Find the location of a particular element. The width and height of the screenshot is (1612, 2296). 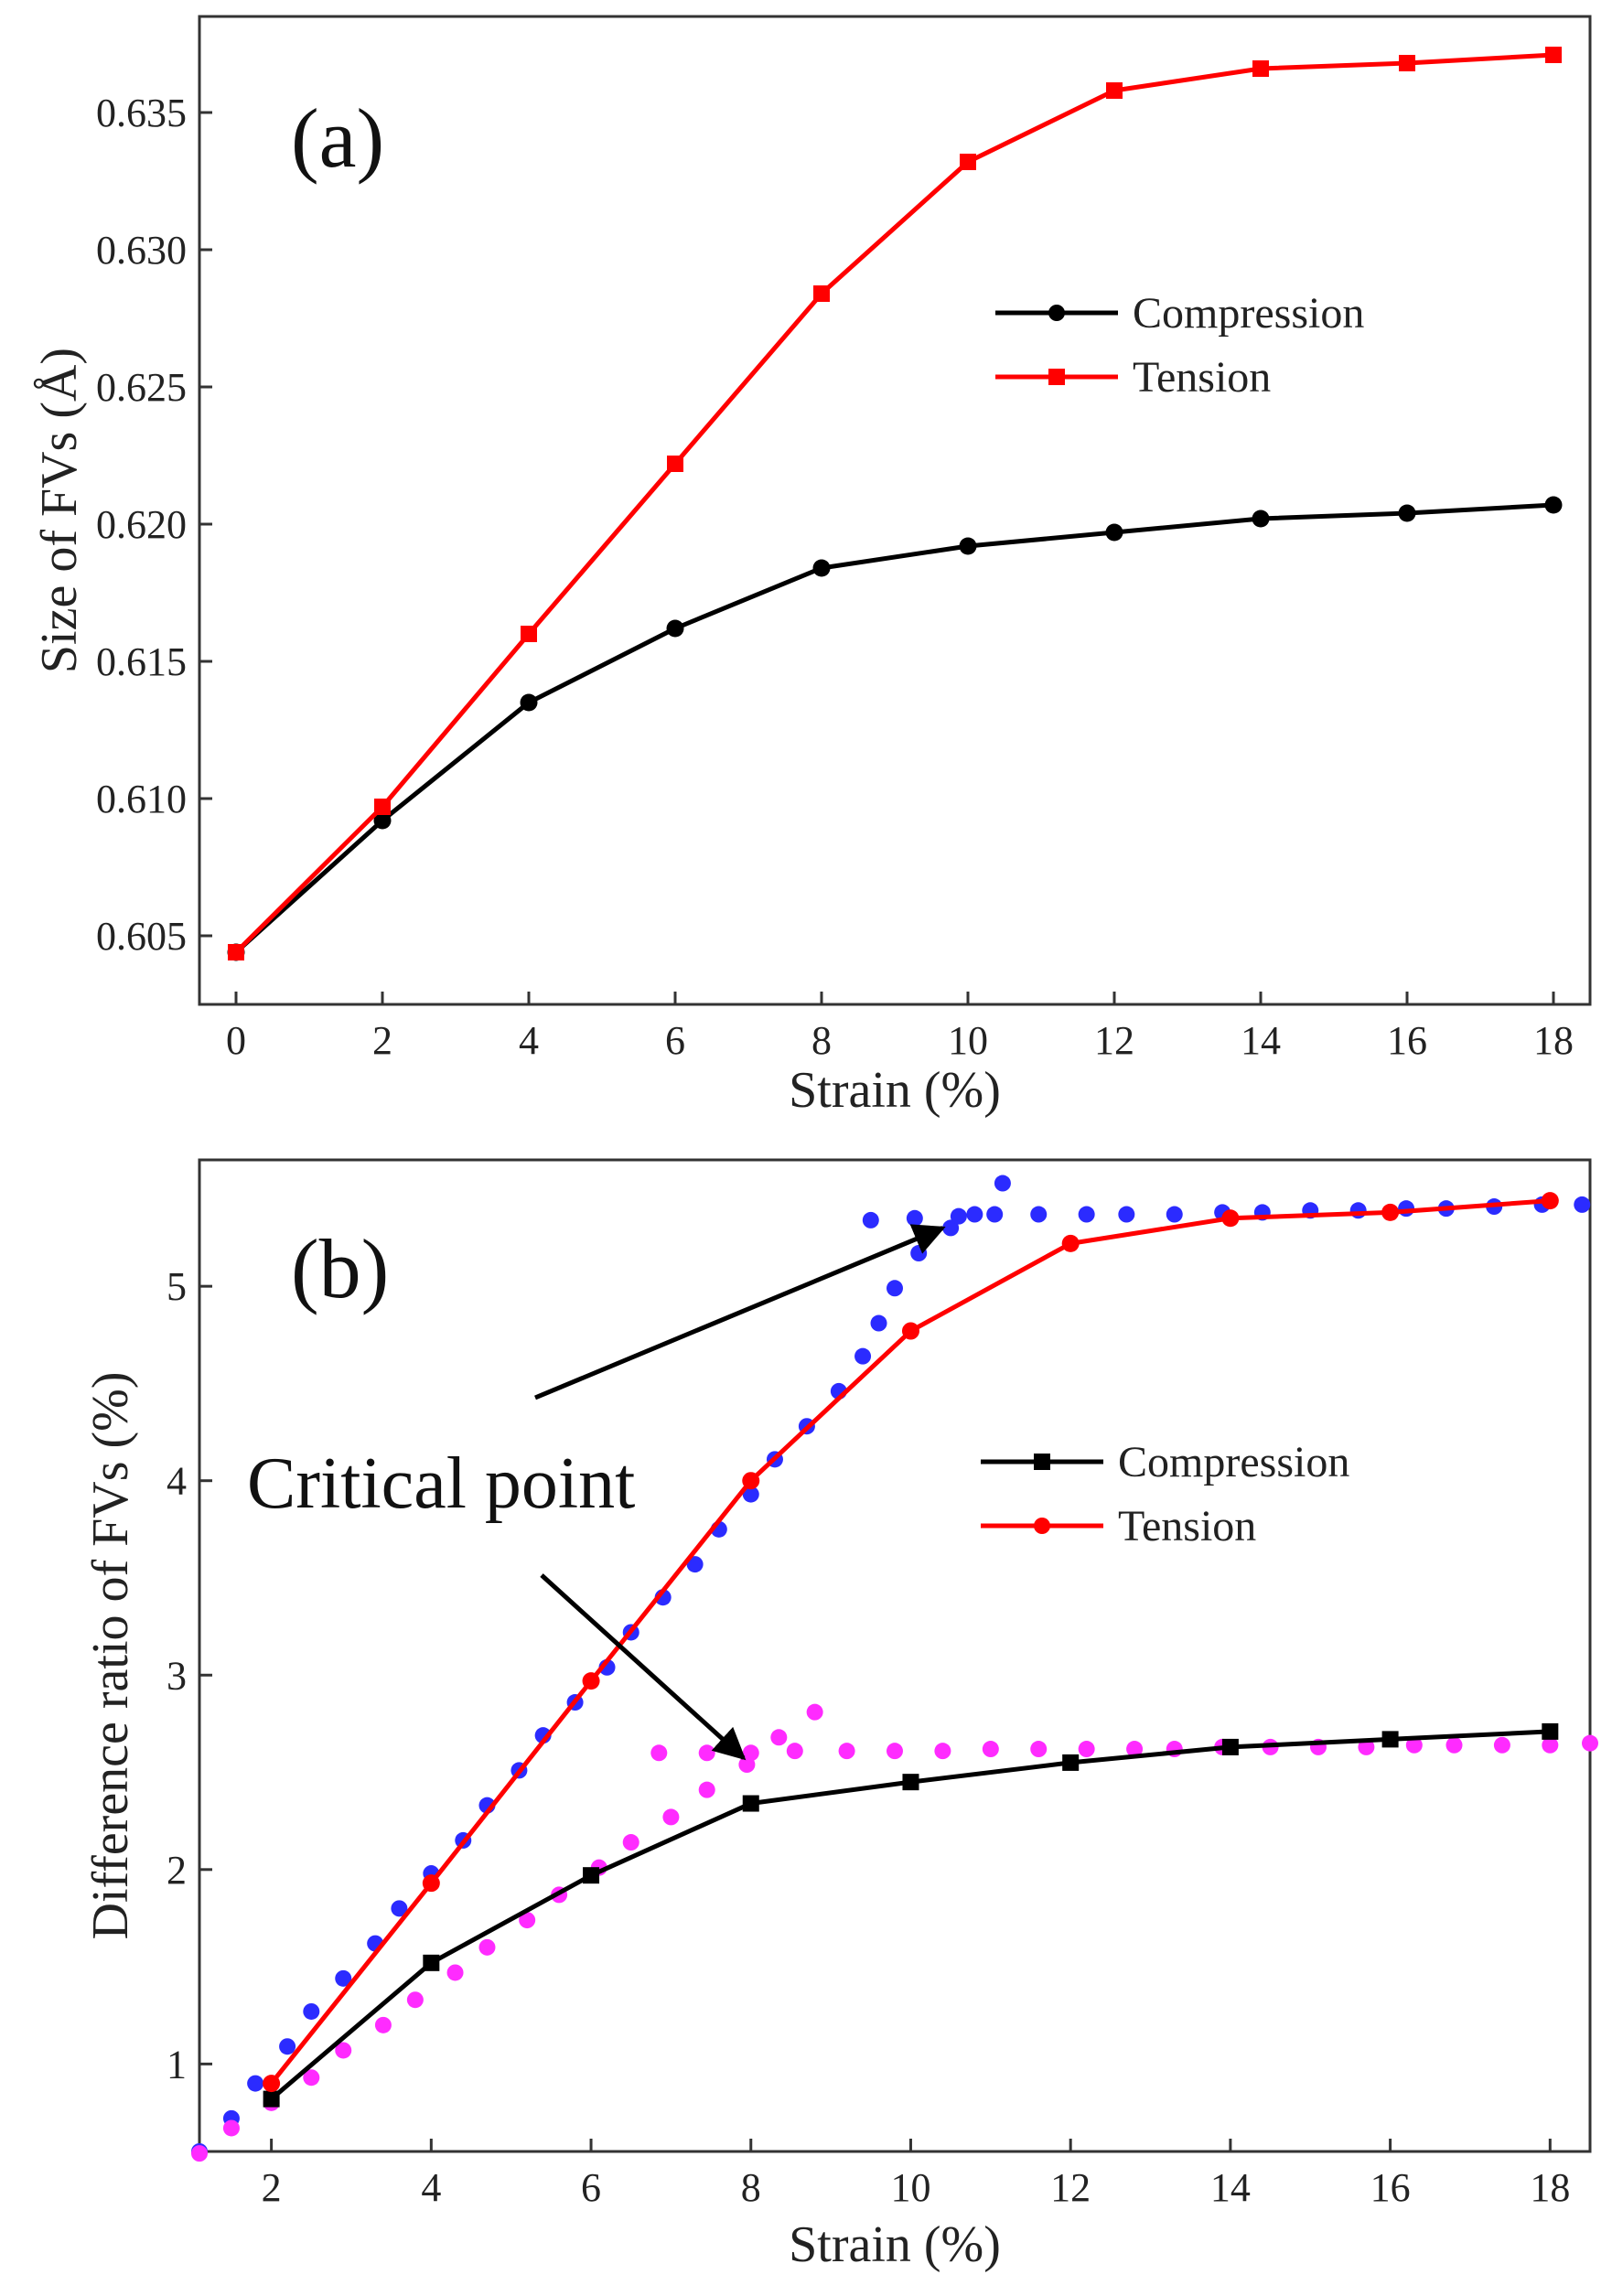

critical-point-annotation: Critical point is located at coordinates (596, 1492).